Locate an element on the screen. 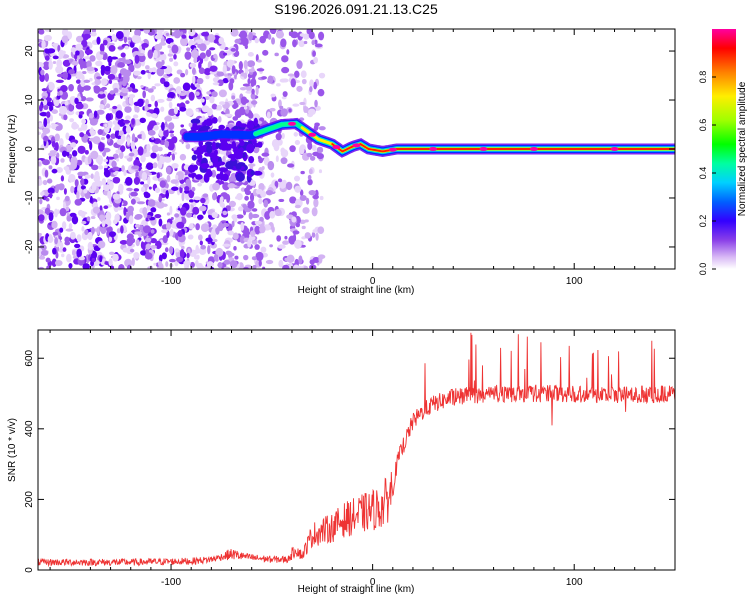 The width and height of the screenshot is (750, 600). y-tick-label: 600 is located at coordinates (29, 357).